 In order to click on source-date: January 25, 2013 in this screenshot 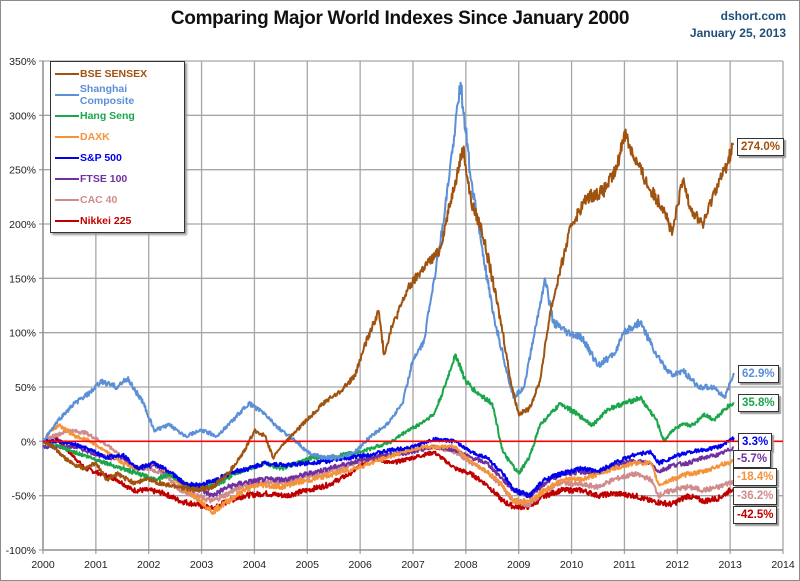, I will do `click(737, 33)`.